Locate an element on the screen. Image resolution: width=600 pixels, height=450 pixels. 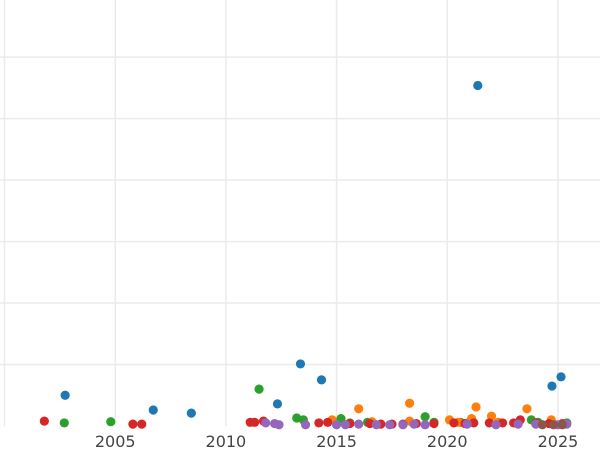
x-tick-label: 2010 is located at coordinates (226, 441).